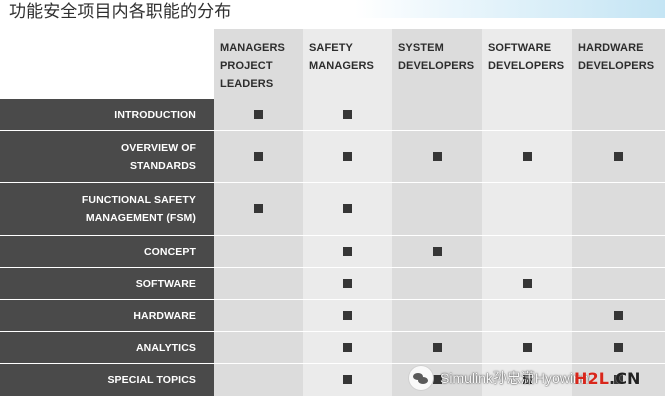 Image resolution: width=665 pixels, height=403 pixels. I want to click on account-watermark: Simulink孙忠潇Hyowinner, so click(536, 378).